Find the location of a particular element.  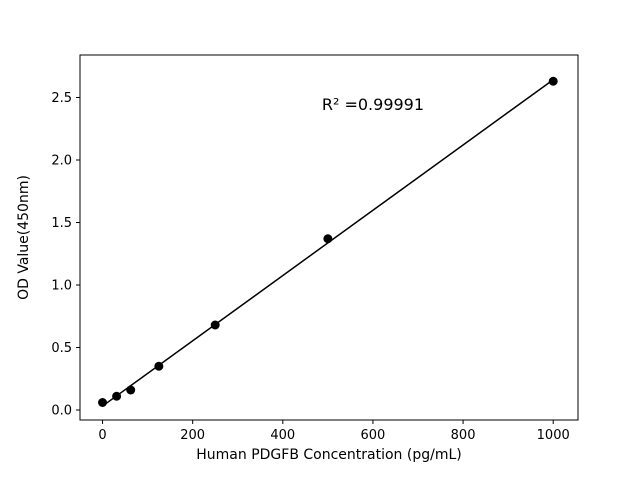

y-tick-label: 2.0 is located at coordinates (61, 161).